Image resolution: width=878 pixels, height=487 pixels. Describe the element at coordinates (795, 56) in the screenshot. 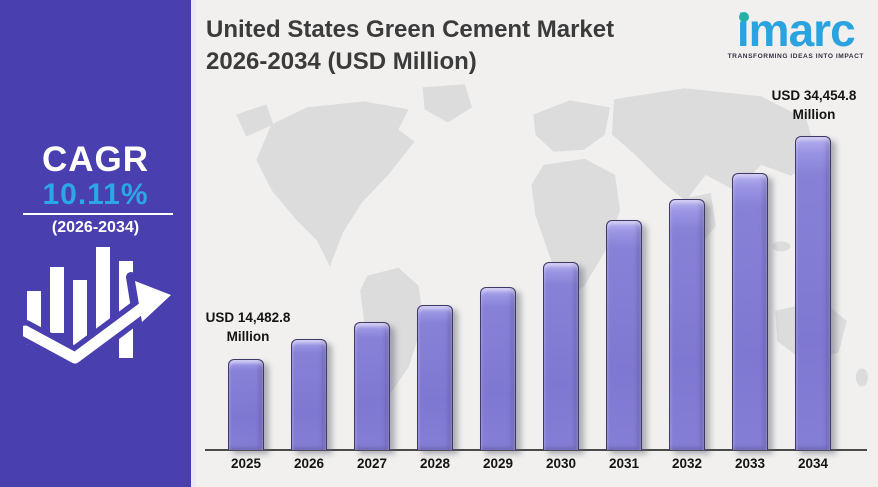

I see `logo-tagline: TRANSFORMING IDEAS INTO IMPACT` at that location.